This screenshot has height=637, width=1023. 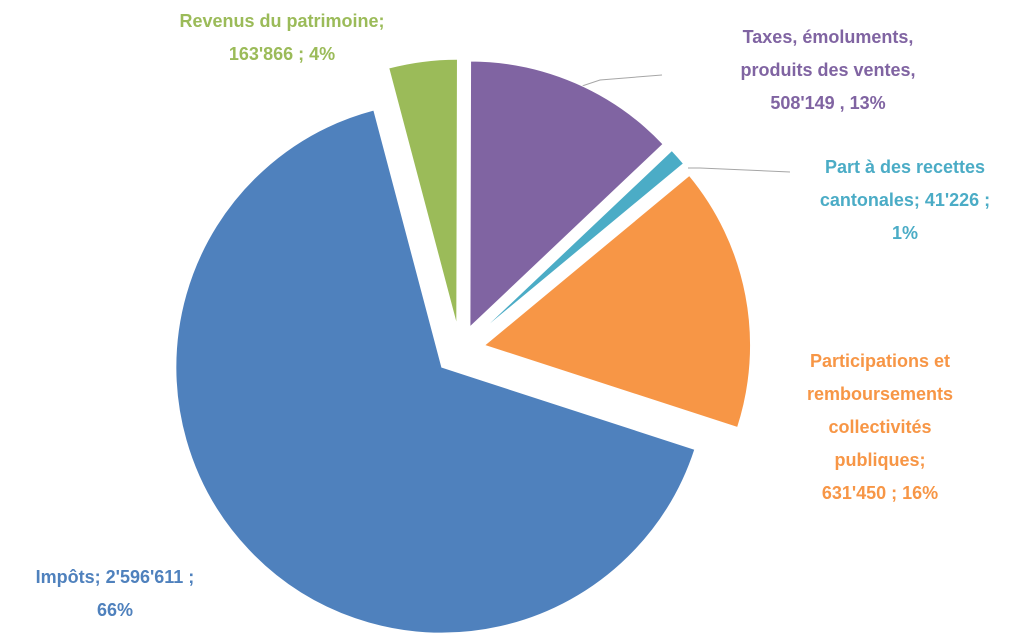 What do you see at coordinates (827, 70) in the screenshot?
I see `data-label: produits des ventes,` at bounding box center [827, 70].